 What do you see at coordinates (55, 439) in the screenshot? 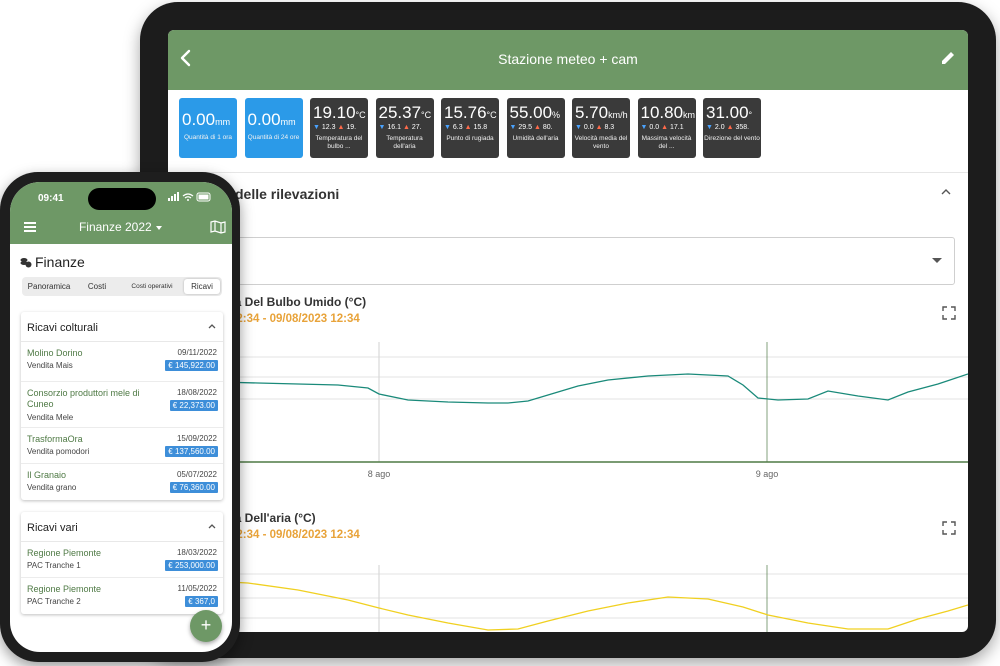
I see `item-name: TrasformaOra` at bounding box center [55, 439].